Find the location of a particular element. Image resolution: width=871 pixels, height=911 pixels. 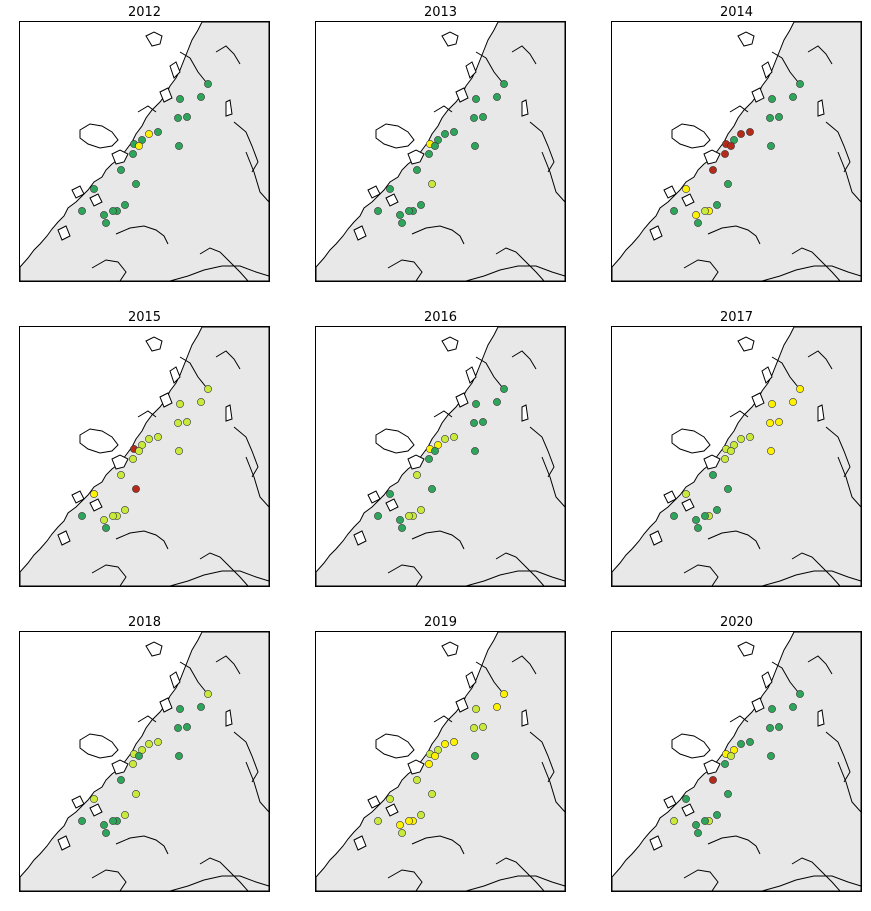

panel-title: 2020 is located at coordinates (736, 622).